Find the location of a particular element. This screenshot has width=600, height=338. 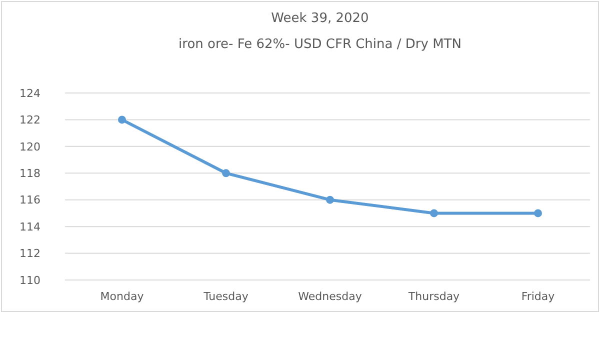

x-tick-label: Monday is located at coordinates (122, 296).